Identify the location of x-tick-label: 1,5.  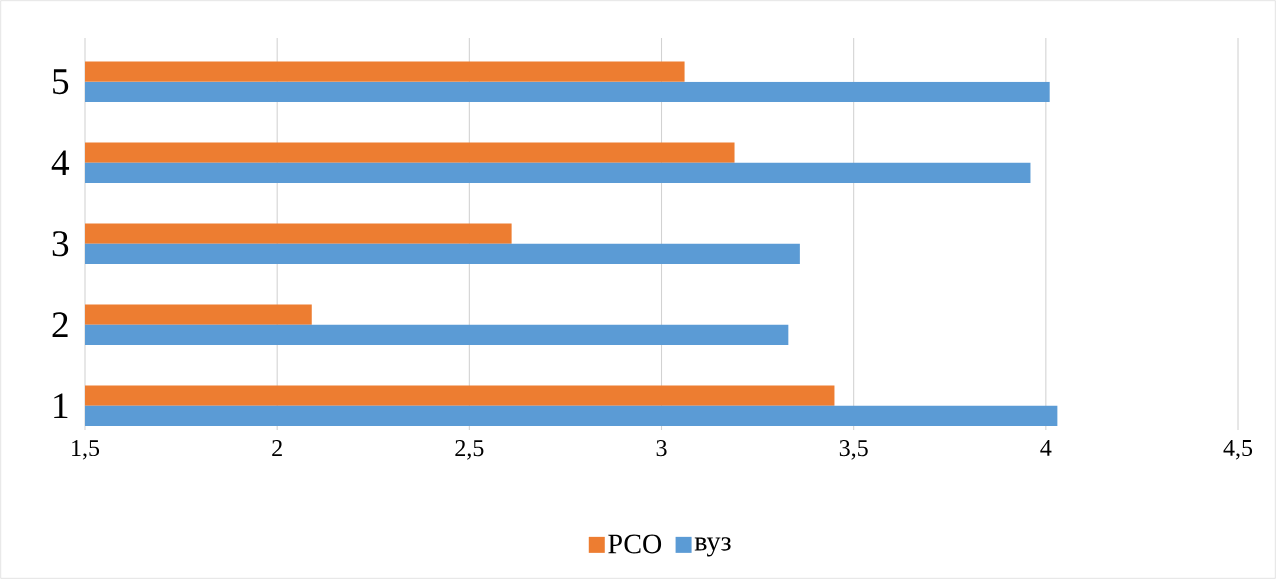
(86, 450).